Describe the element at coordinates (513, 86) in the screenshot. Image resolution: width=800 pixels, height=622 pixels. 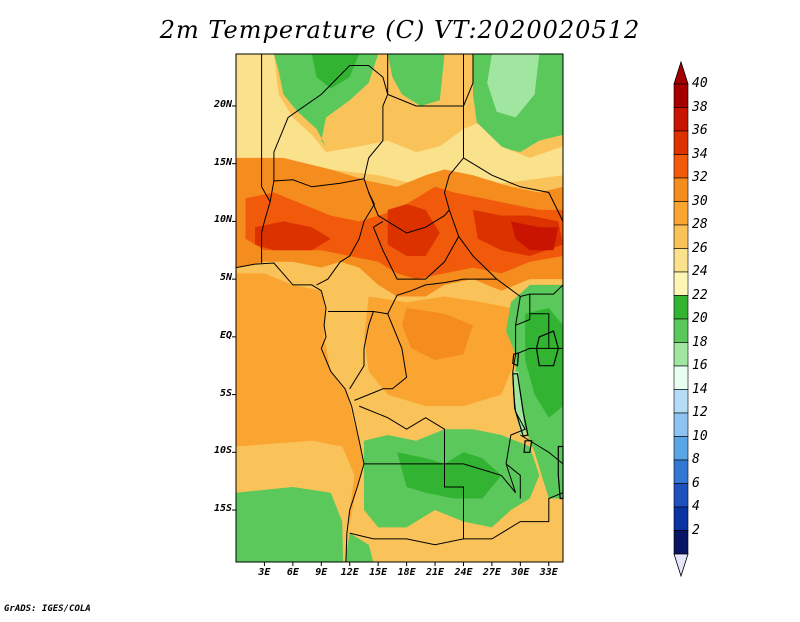
I see `northeast-light-green` at that location.